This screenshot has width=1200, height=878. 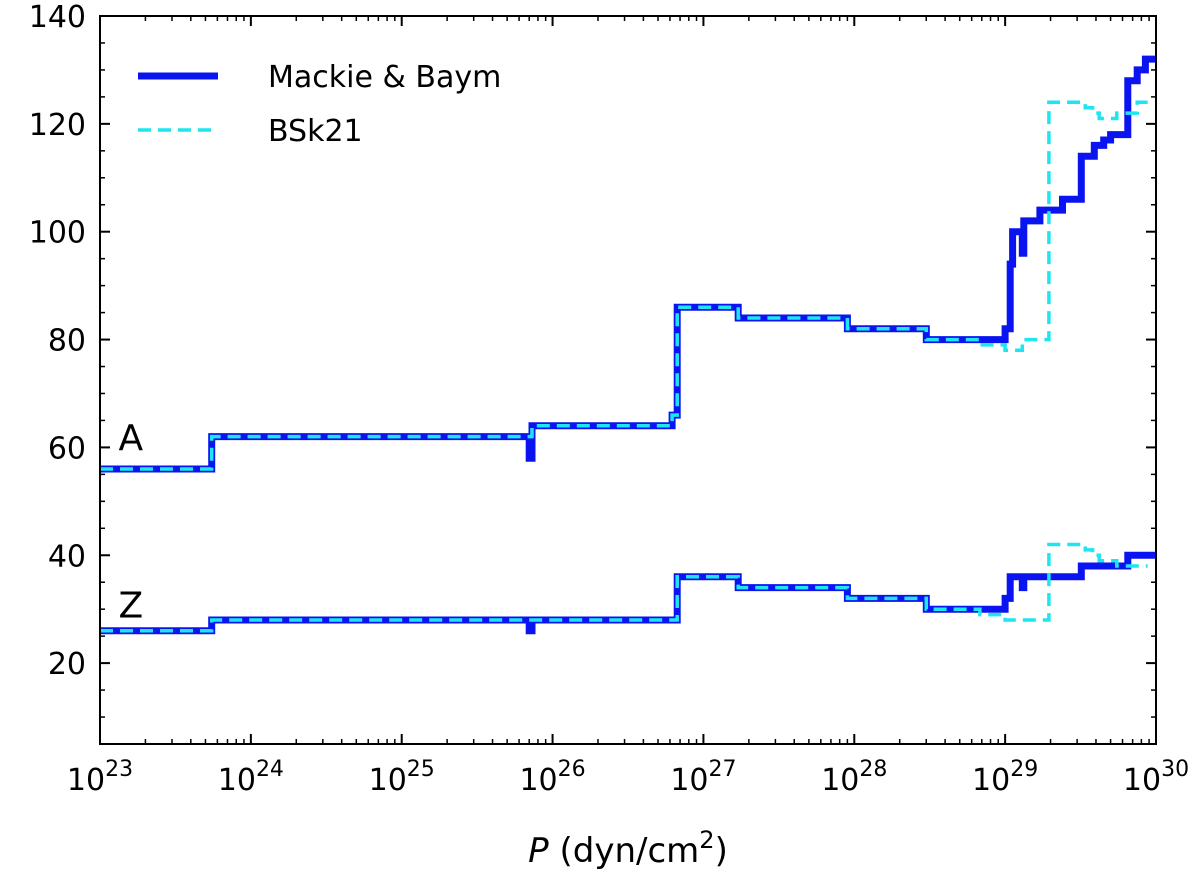 What do you see at coordinates (57, 17) in the screenshot?
I see `y-tick-label: 140` at bounding box center [57, 17].